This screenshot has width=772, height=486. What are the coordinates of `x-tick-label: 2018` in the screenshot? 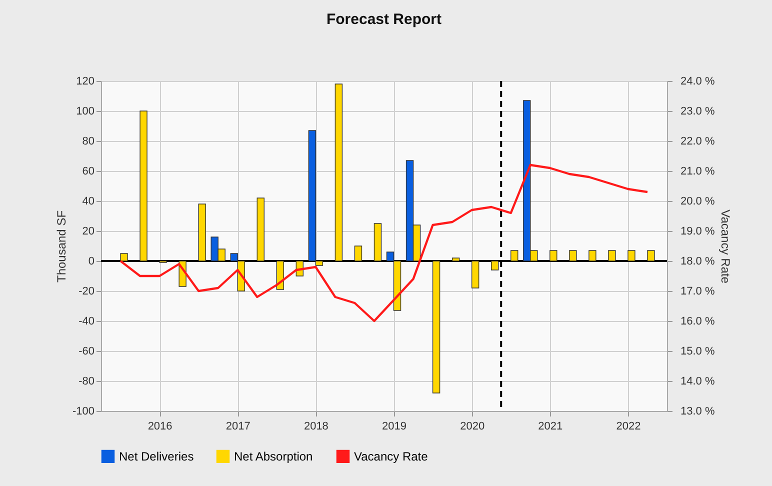 It's located at (316, 426).